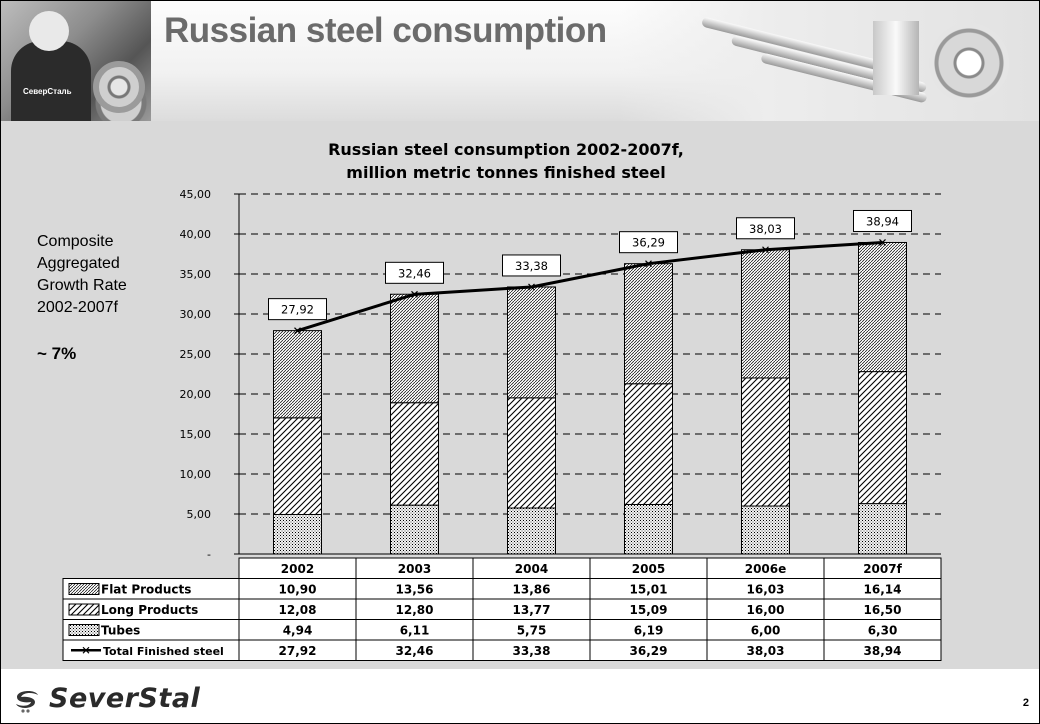  Describe the element at coordinates (532, 610) in the screenshot. I see `table-cell-value: 13,77` at that location.